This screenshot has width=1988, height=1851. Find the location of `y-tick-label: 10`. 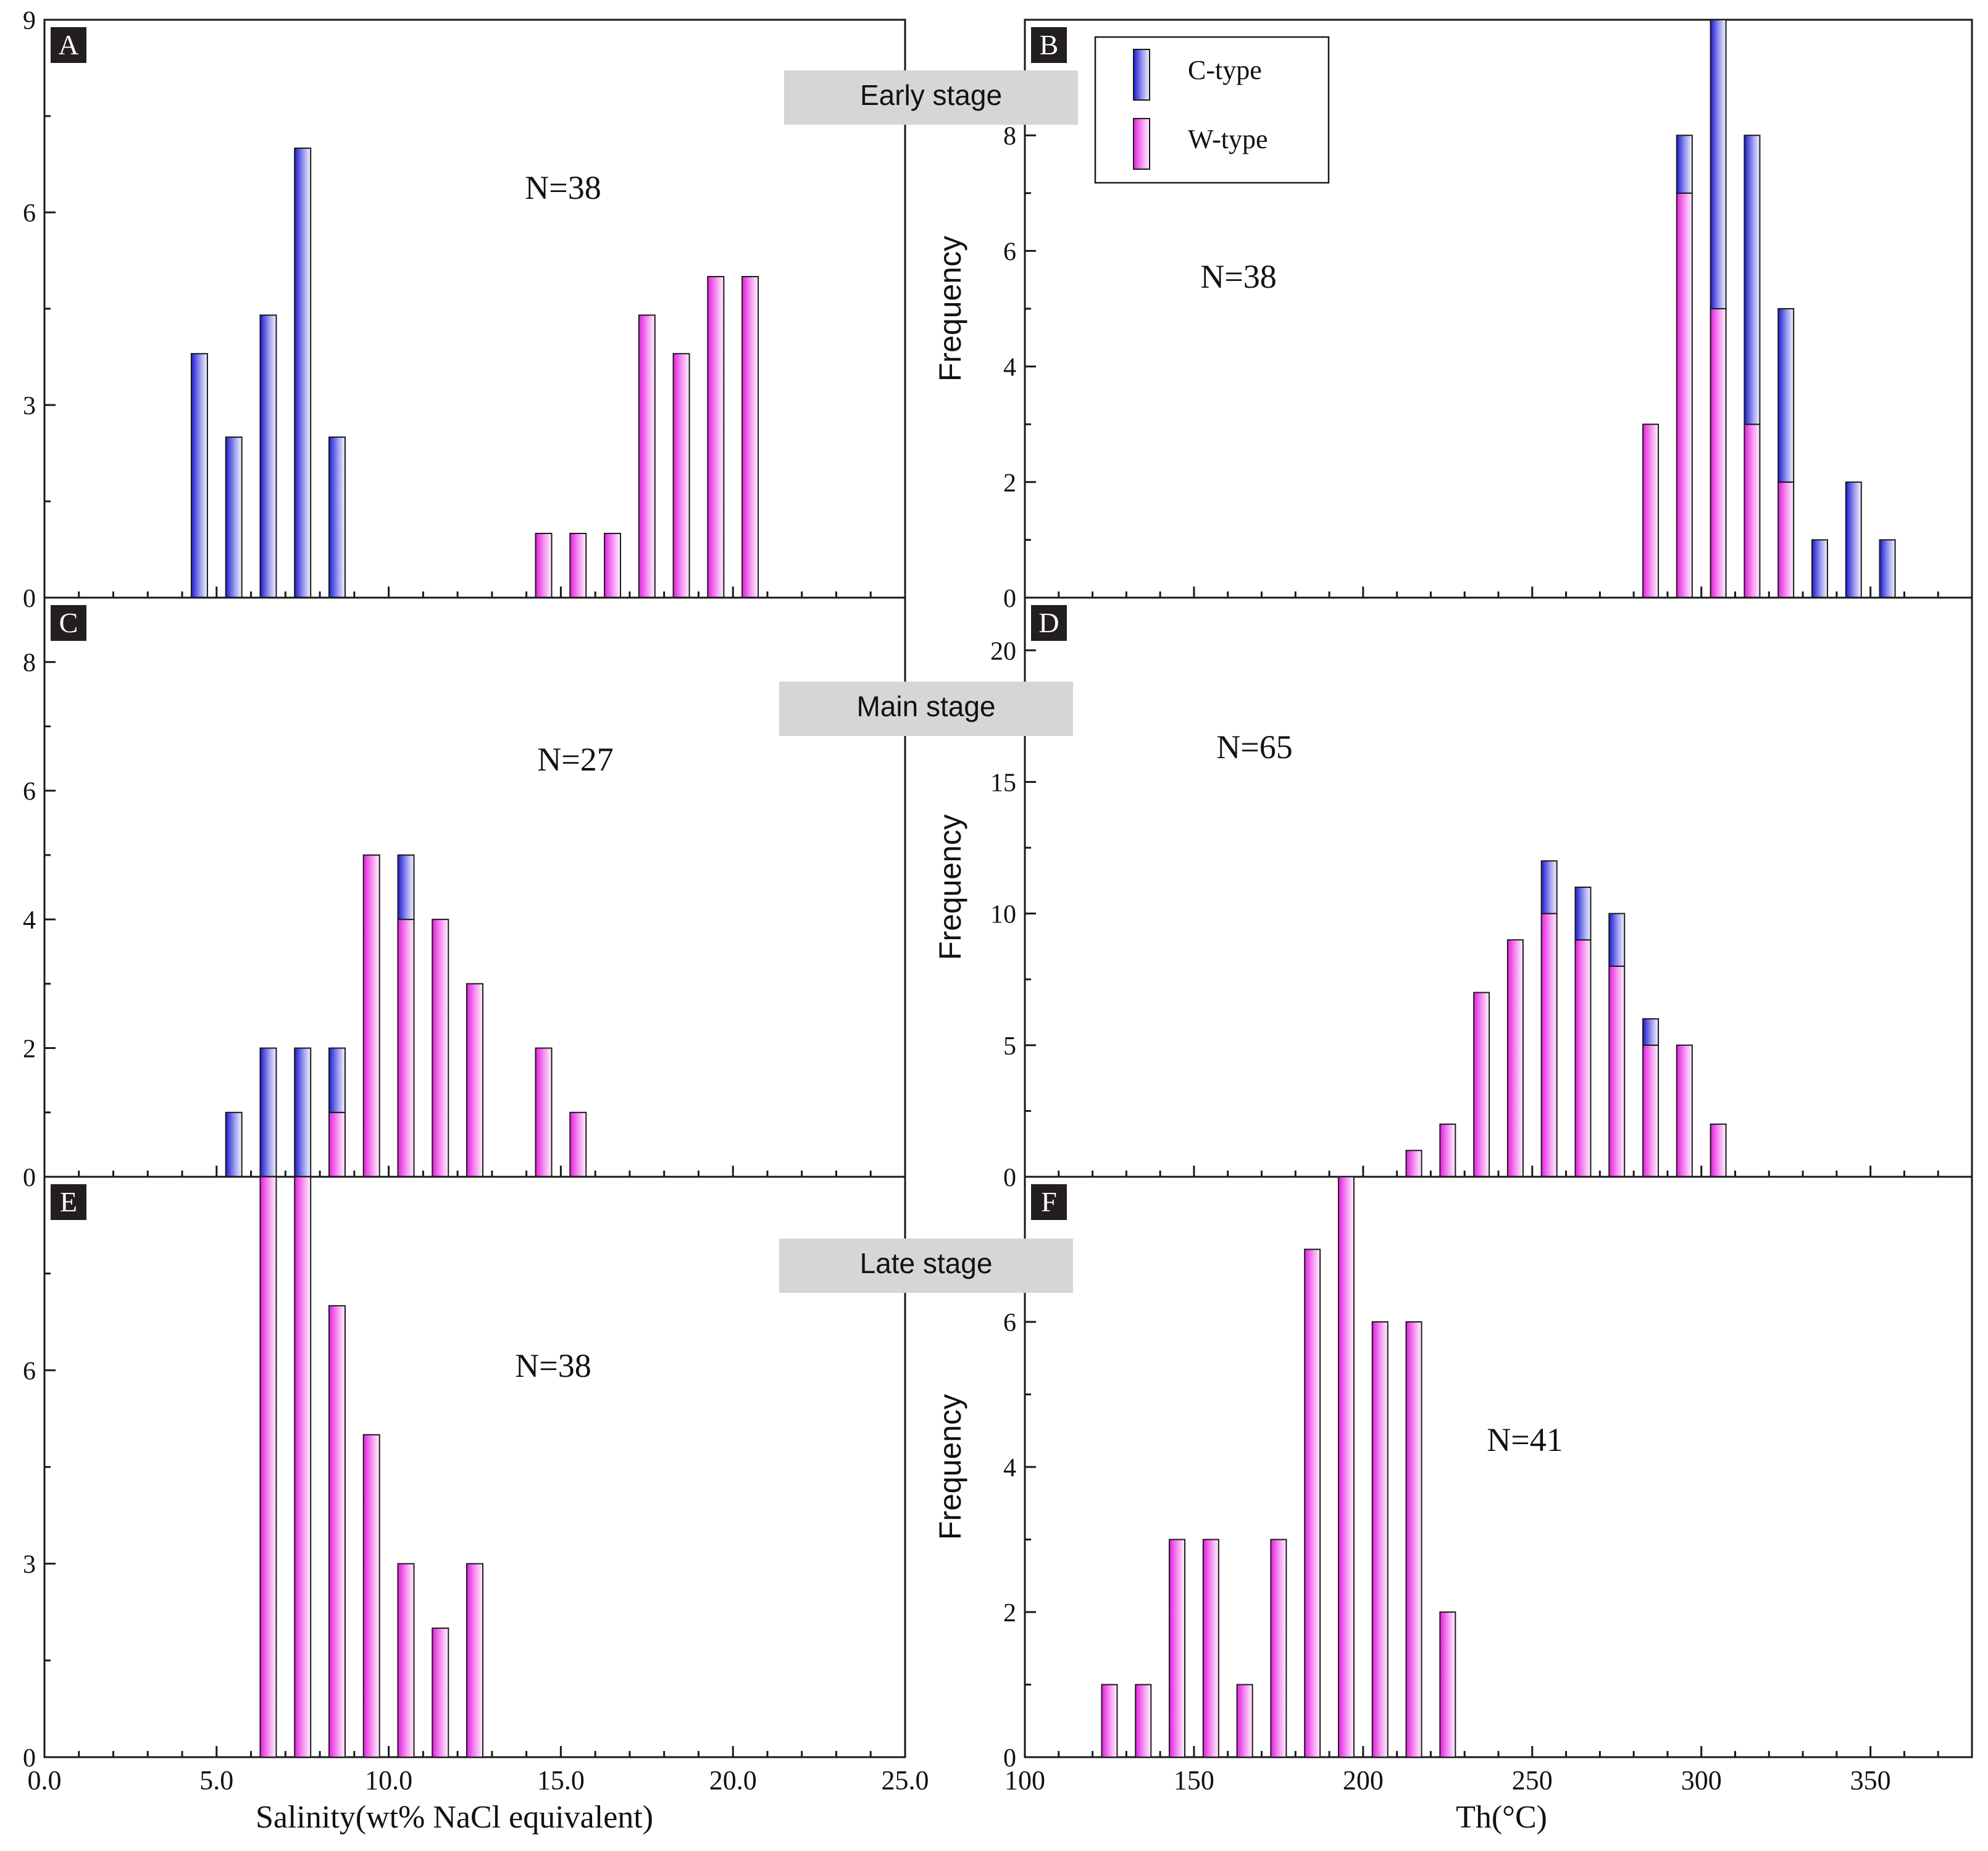

y-tick-label: 10 is located at coordinates (1003, 915).